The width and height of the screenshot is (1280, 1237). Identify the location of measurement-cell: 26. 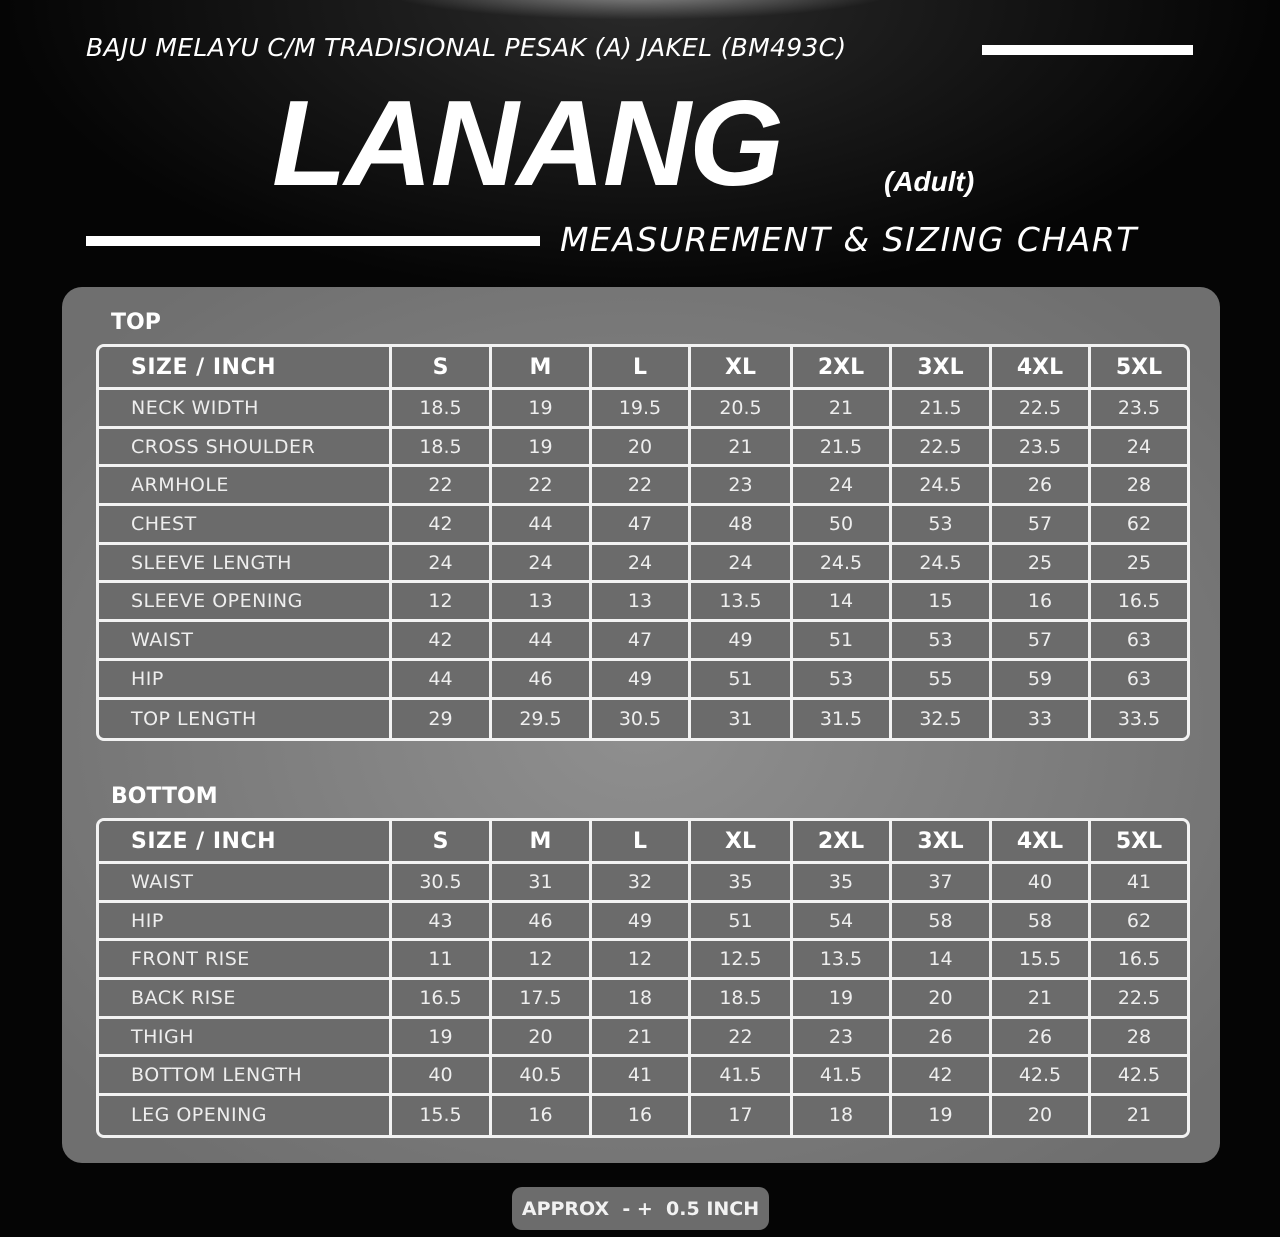
(1041, 1038).